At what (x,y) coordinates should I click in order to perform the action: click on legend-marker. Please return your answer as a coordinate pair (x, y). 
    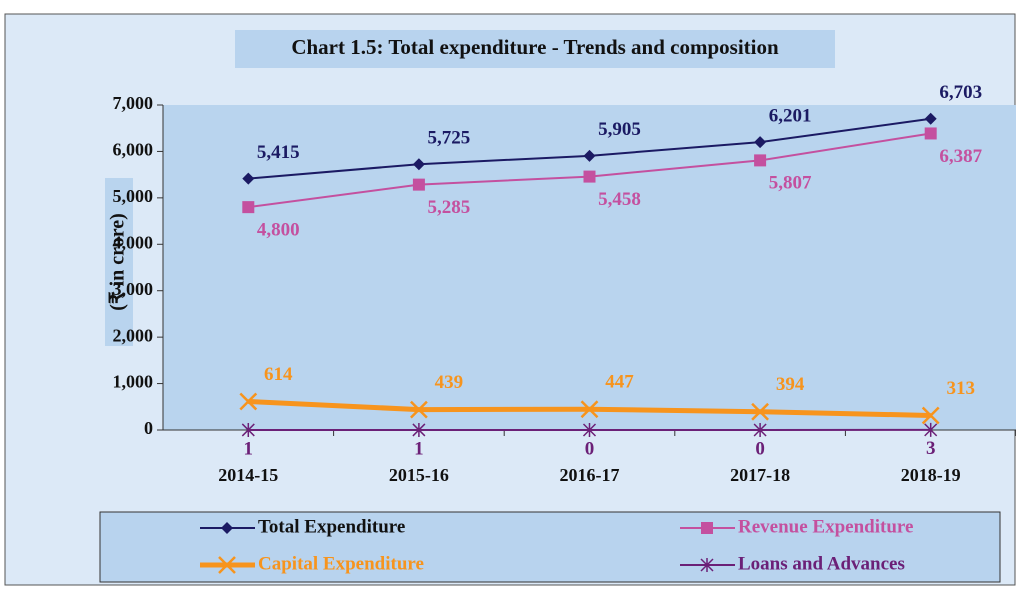
    Looking at the image, I should click on (707, 528).